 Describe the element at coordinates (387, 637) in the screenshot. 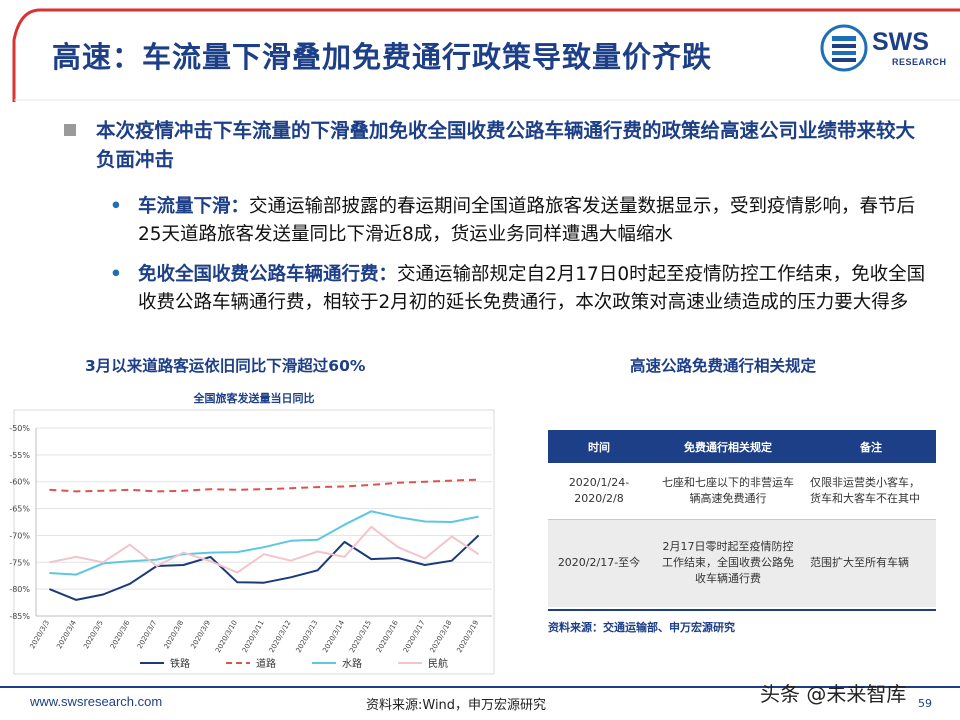

I see `x-tick-label: 2020/3/16` at that location.